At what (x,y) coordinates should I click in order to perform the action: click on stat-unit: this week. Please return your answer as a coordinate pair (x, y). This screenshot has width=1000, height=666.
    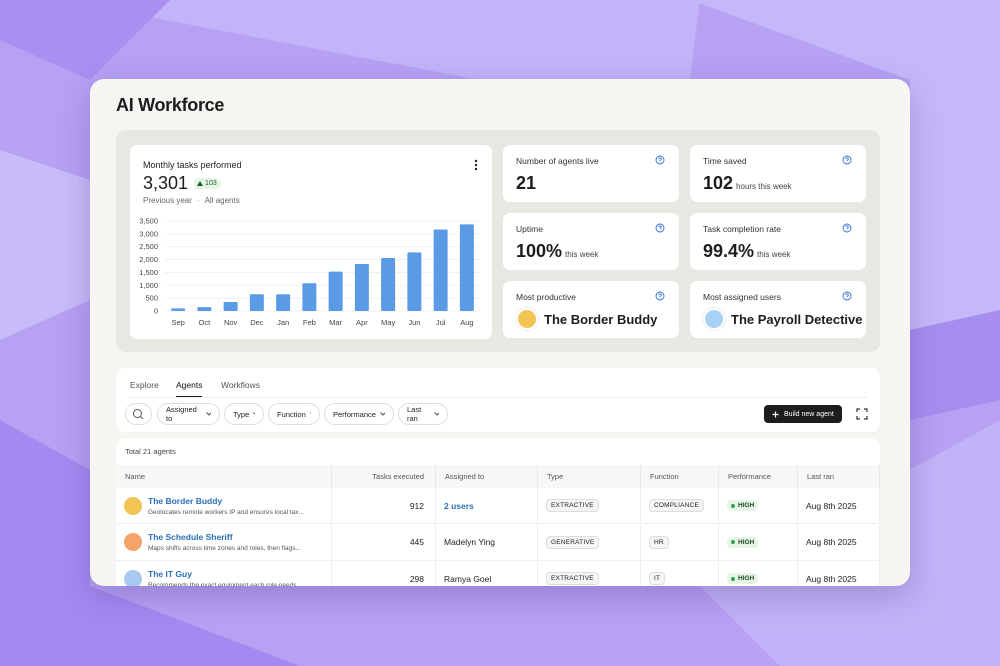
    Looking at the image, I should click on (774, 254).